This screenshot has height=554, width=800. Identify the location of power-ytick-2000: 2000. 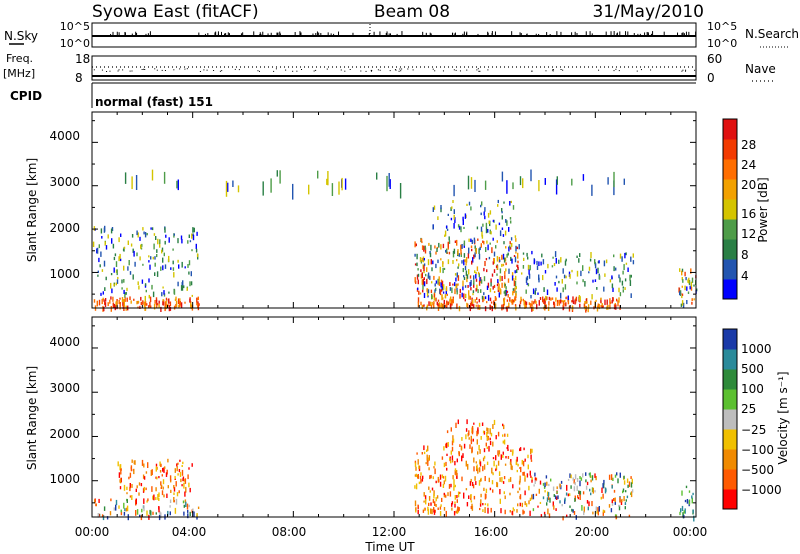
(64, 228).